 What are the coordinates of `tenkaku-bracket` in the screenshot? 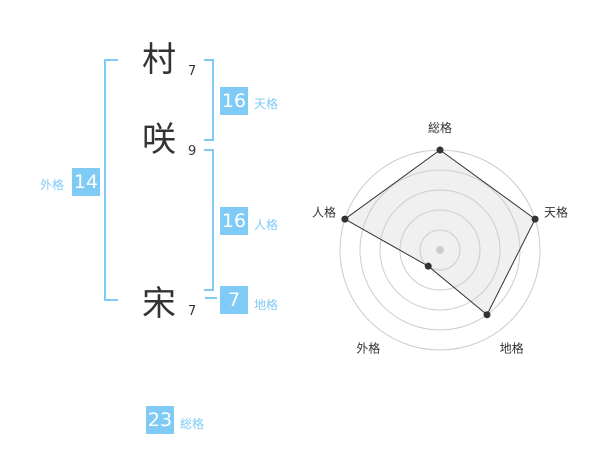 It's located at (209, 100).